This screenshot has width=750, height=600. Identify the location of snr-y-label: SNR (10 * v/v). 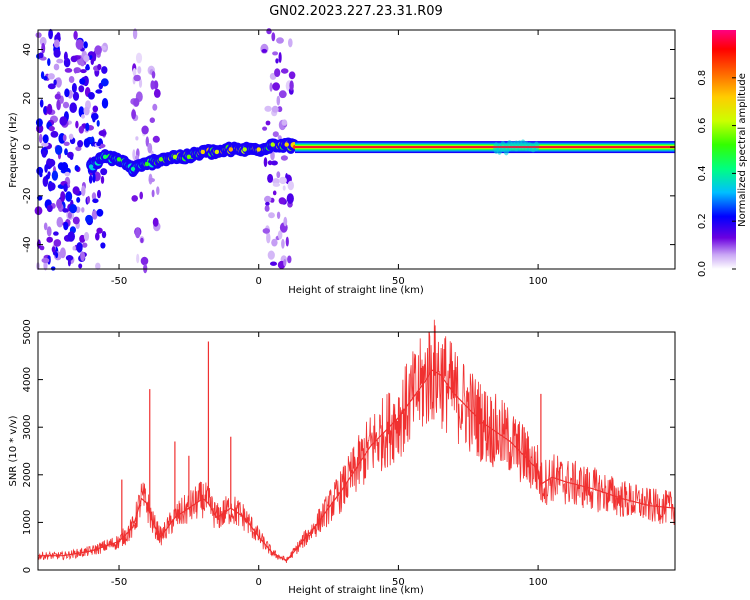
(13, 450).